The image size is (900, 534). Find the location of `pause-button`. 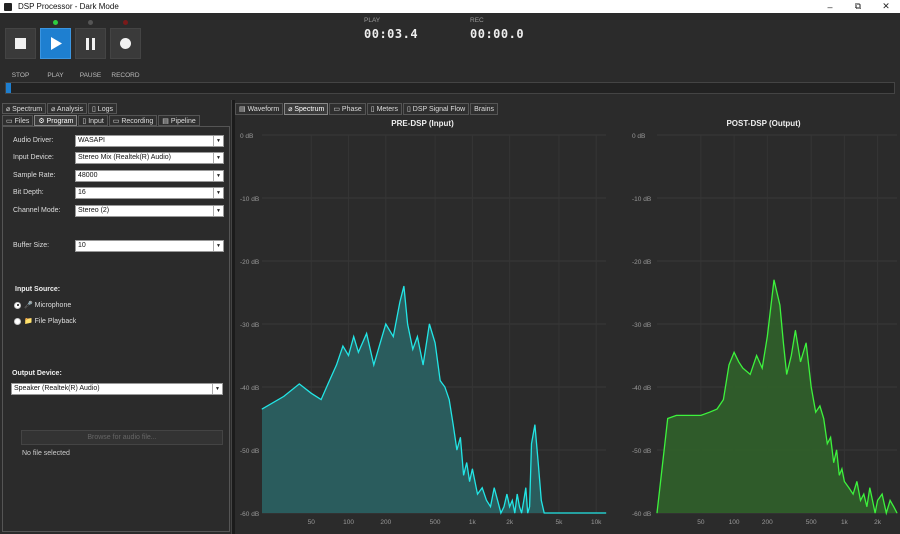

pause-button is located at coordinates (90, 43).